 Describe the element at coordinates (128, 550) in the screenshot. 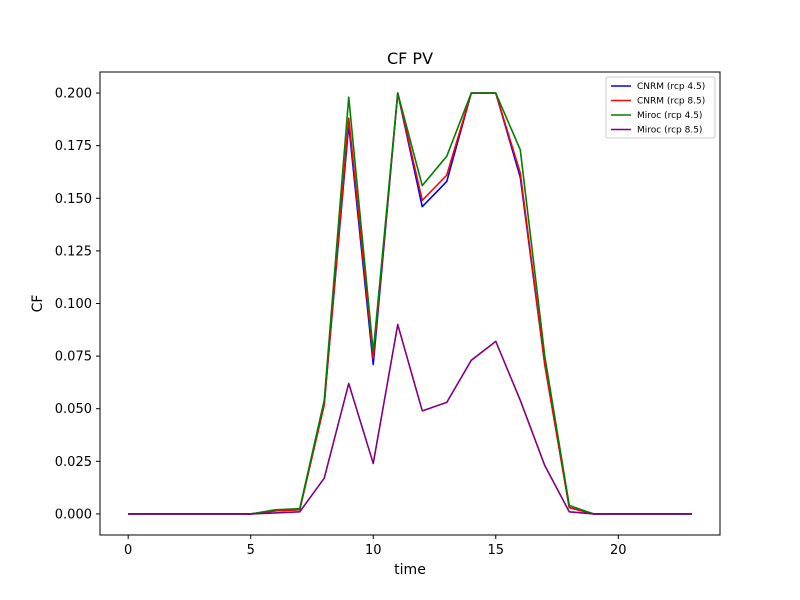

I see `x-tick-label: 0` at that location.